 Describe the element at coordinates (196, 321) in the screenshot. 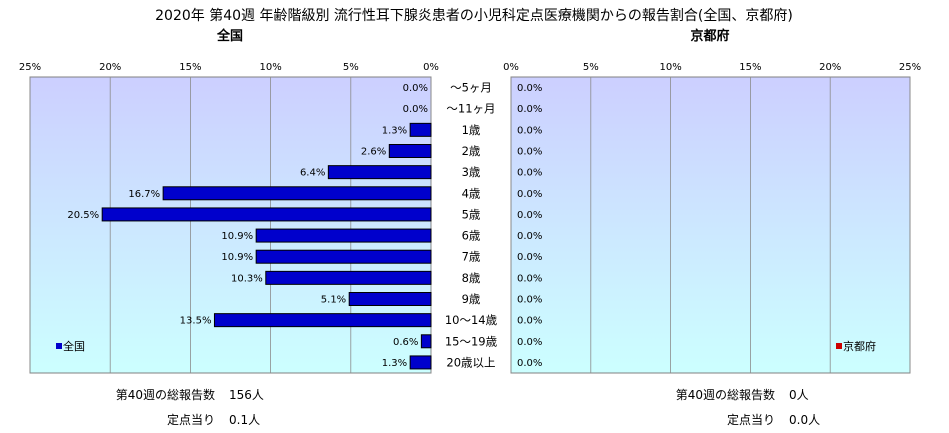

I see `national-data-label: 13.5%` at that location.